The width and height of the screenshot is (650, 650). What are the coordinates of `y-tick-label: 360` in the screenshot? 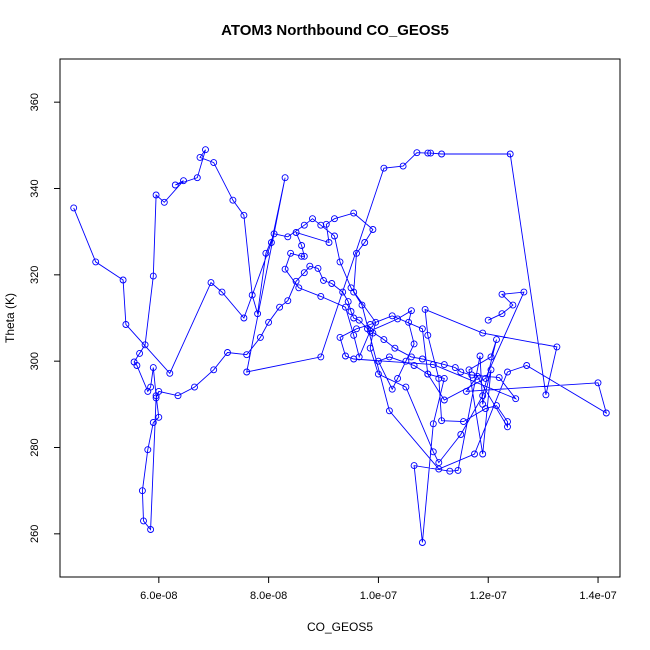 It's located at (35, 102).